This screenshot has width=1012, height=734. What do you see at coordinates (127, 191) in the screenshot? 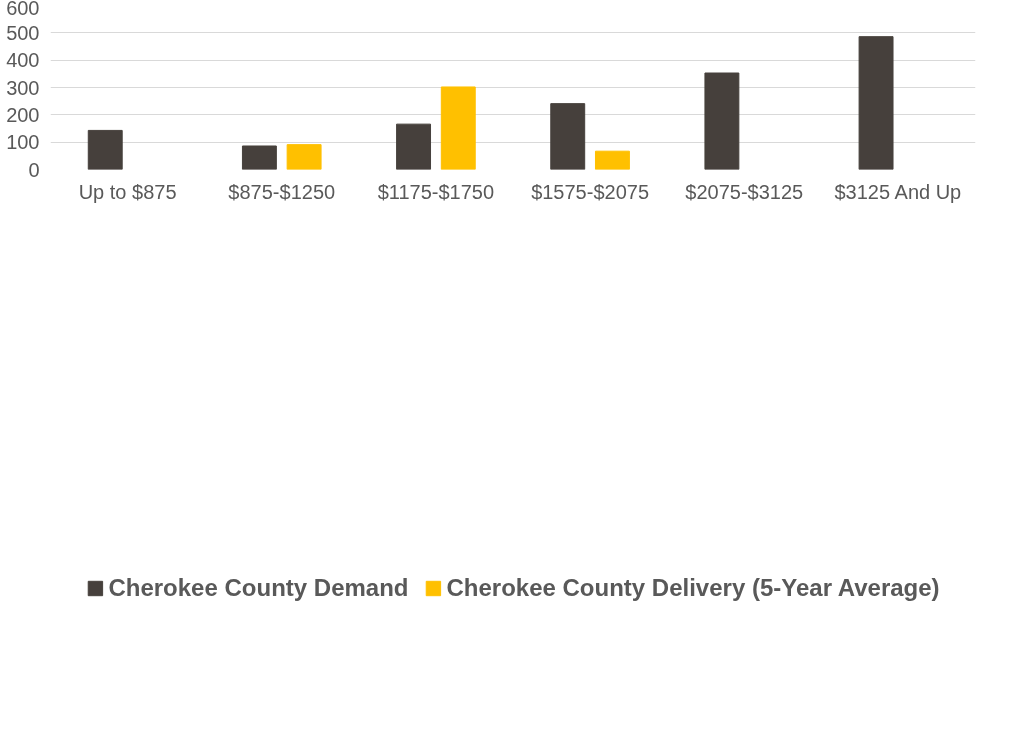
I see `x-tick-label: Up to $875` at bounding box center [127, 191].